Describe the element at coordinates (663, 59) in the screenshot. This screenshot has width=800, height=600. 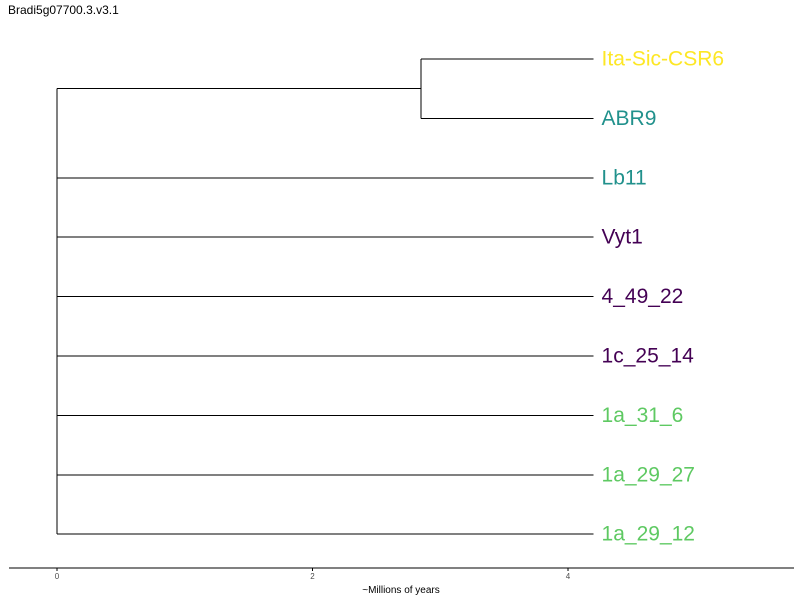
I see `tip-label: Ita-Sic-CSR6` at that location.